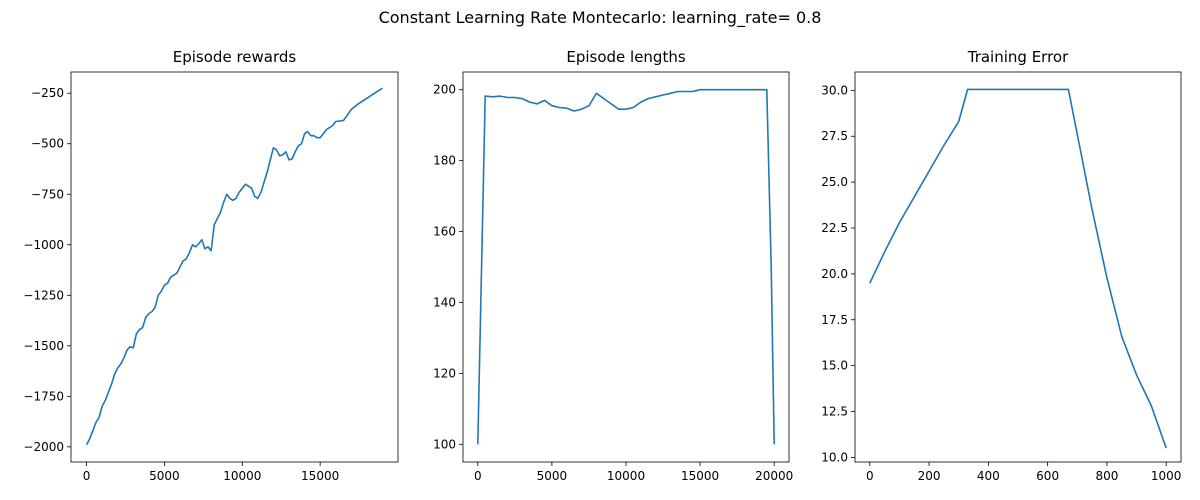 Image resolution: width=1200 pixels, height=500 pixels. I want to click on chart-training-error-x-tick-label-200: 200, so click(929, 476).